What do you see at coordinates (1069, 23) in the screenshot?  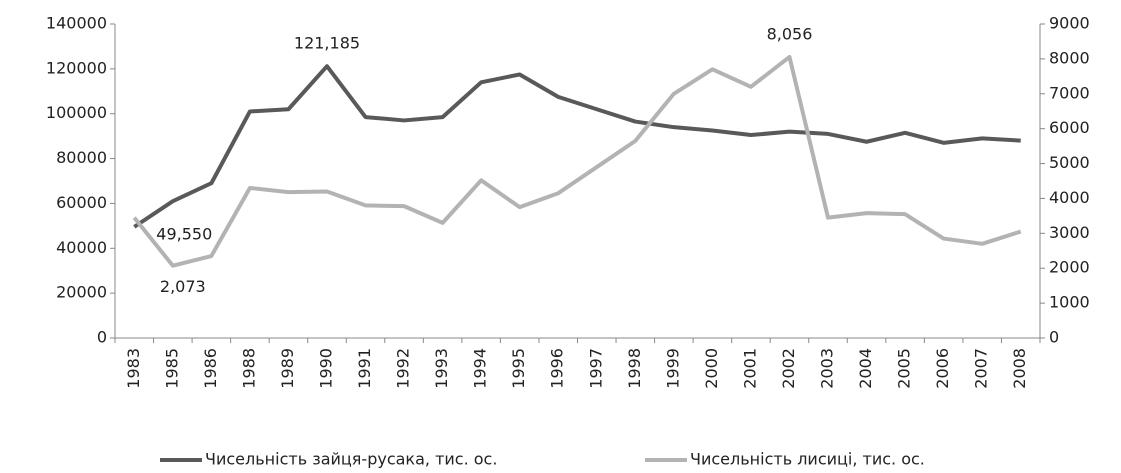 I see `y2-tick-label: 9000` at bounding box center [1069, 23].